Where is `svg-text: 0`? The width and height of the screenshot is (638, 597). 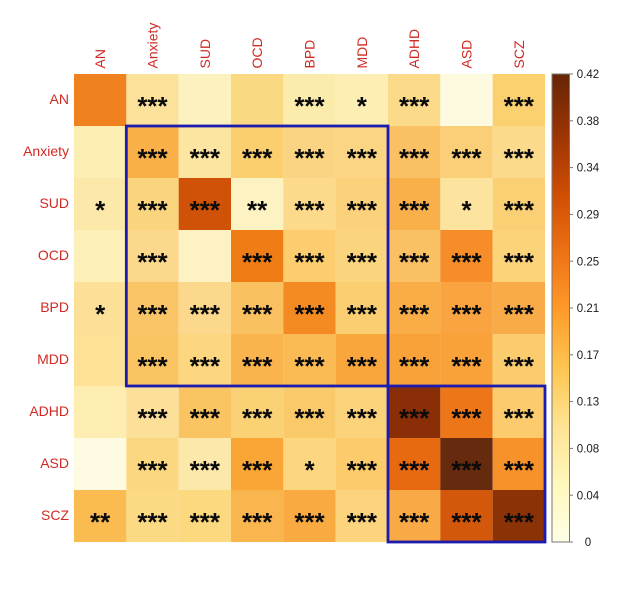 svg-text: 0 is located at coordinates (588, 543).